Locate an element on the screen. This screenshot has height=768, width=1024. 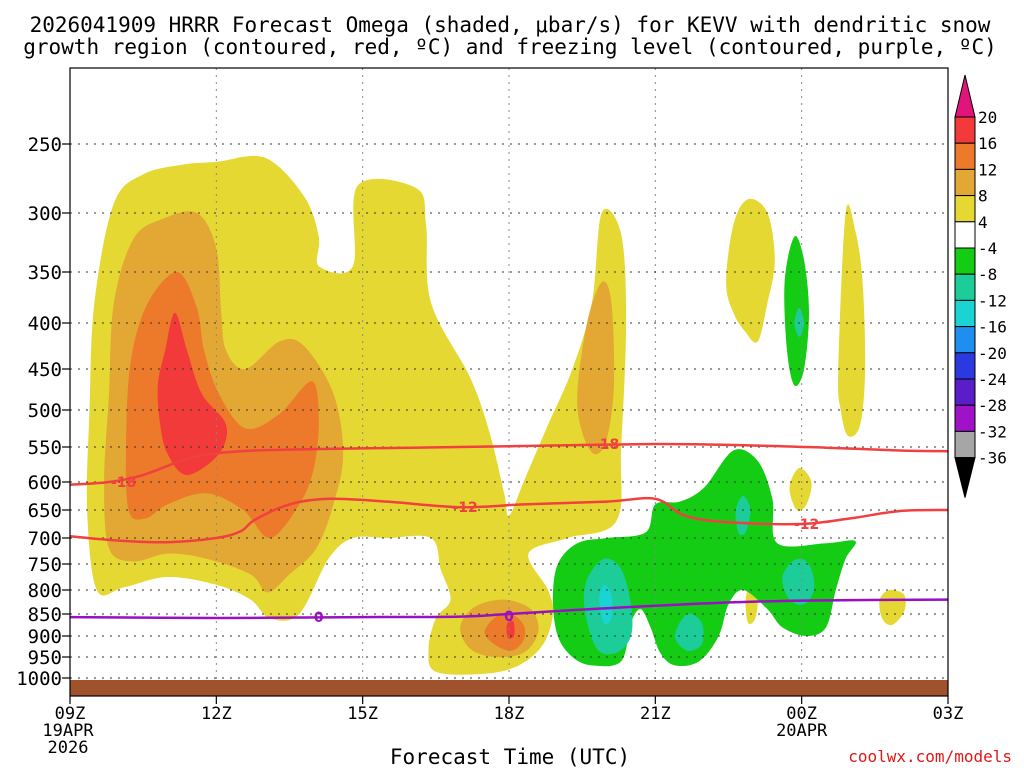
source-credit: coolwx.com/models is located at coordinates (930, 756).